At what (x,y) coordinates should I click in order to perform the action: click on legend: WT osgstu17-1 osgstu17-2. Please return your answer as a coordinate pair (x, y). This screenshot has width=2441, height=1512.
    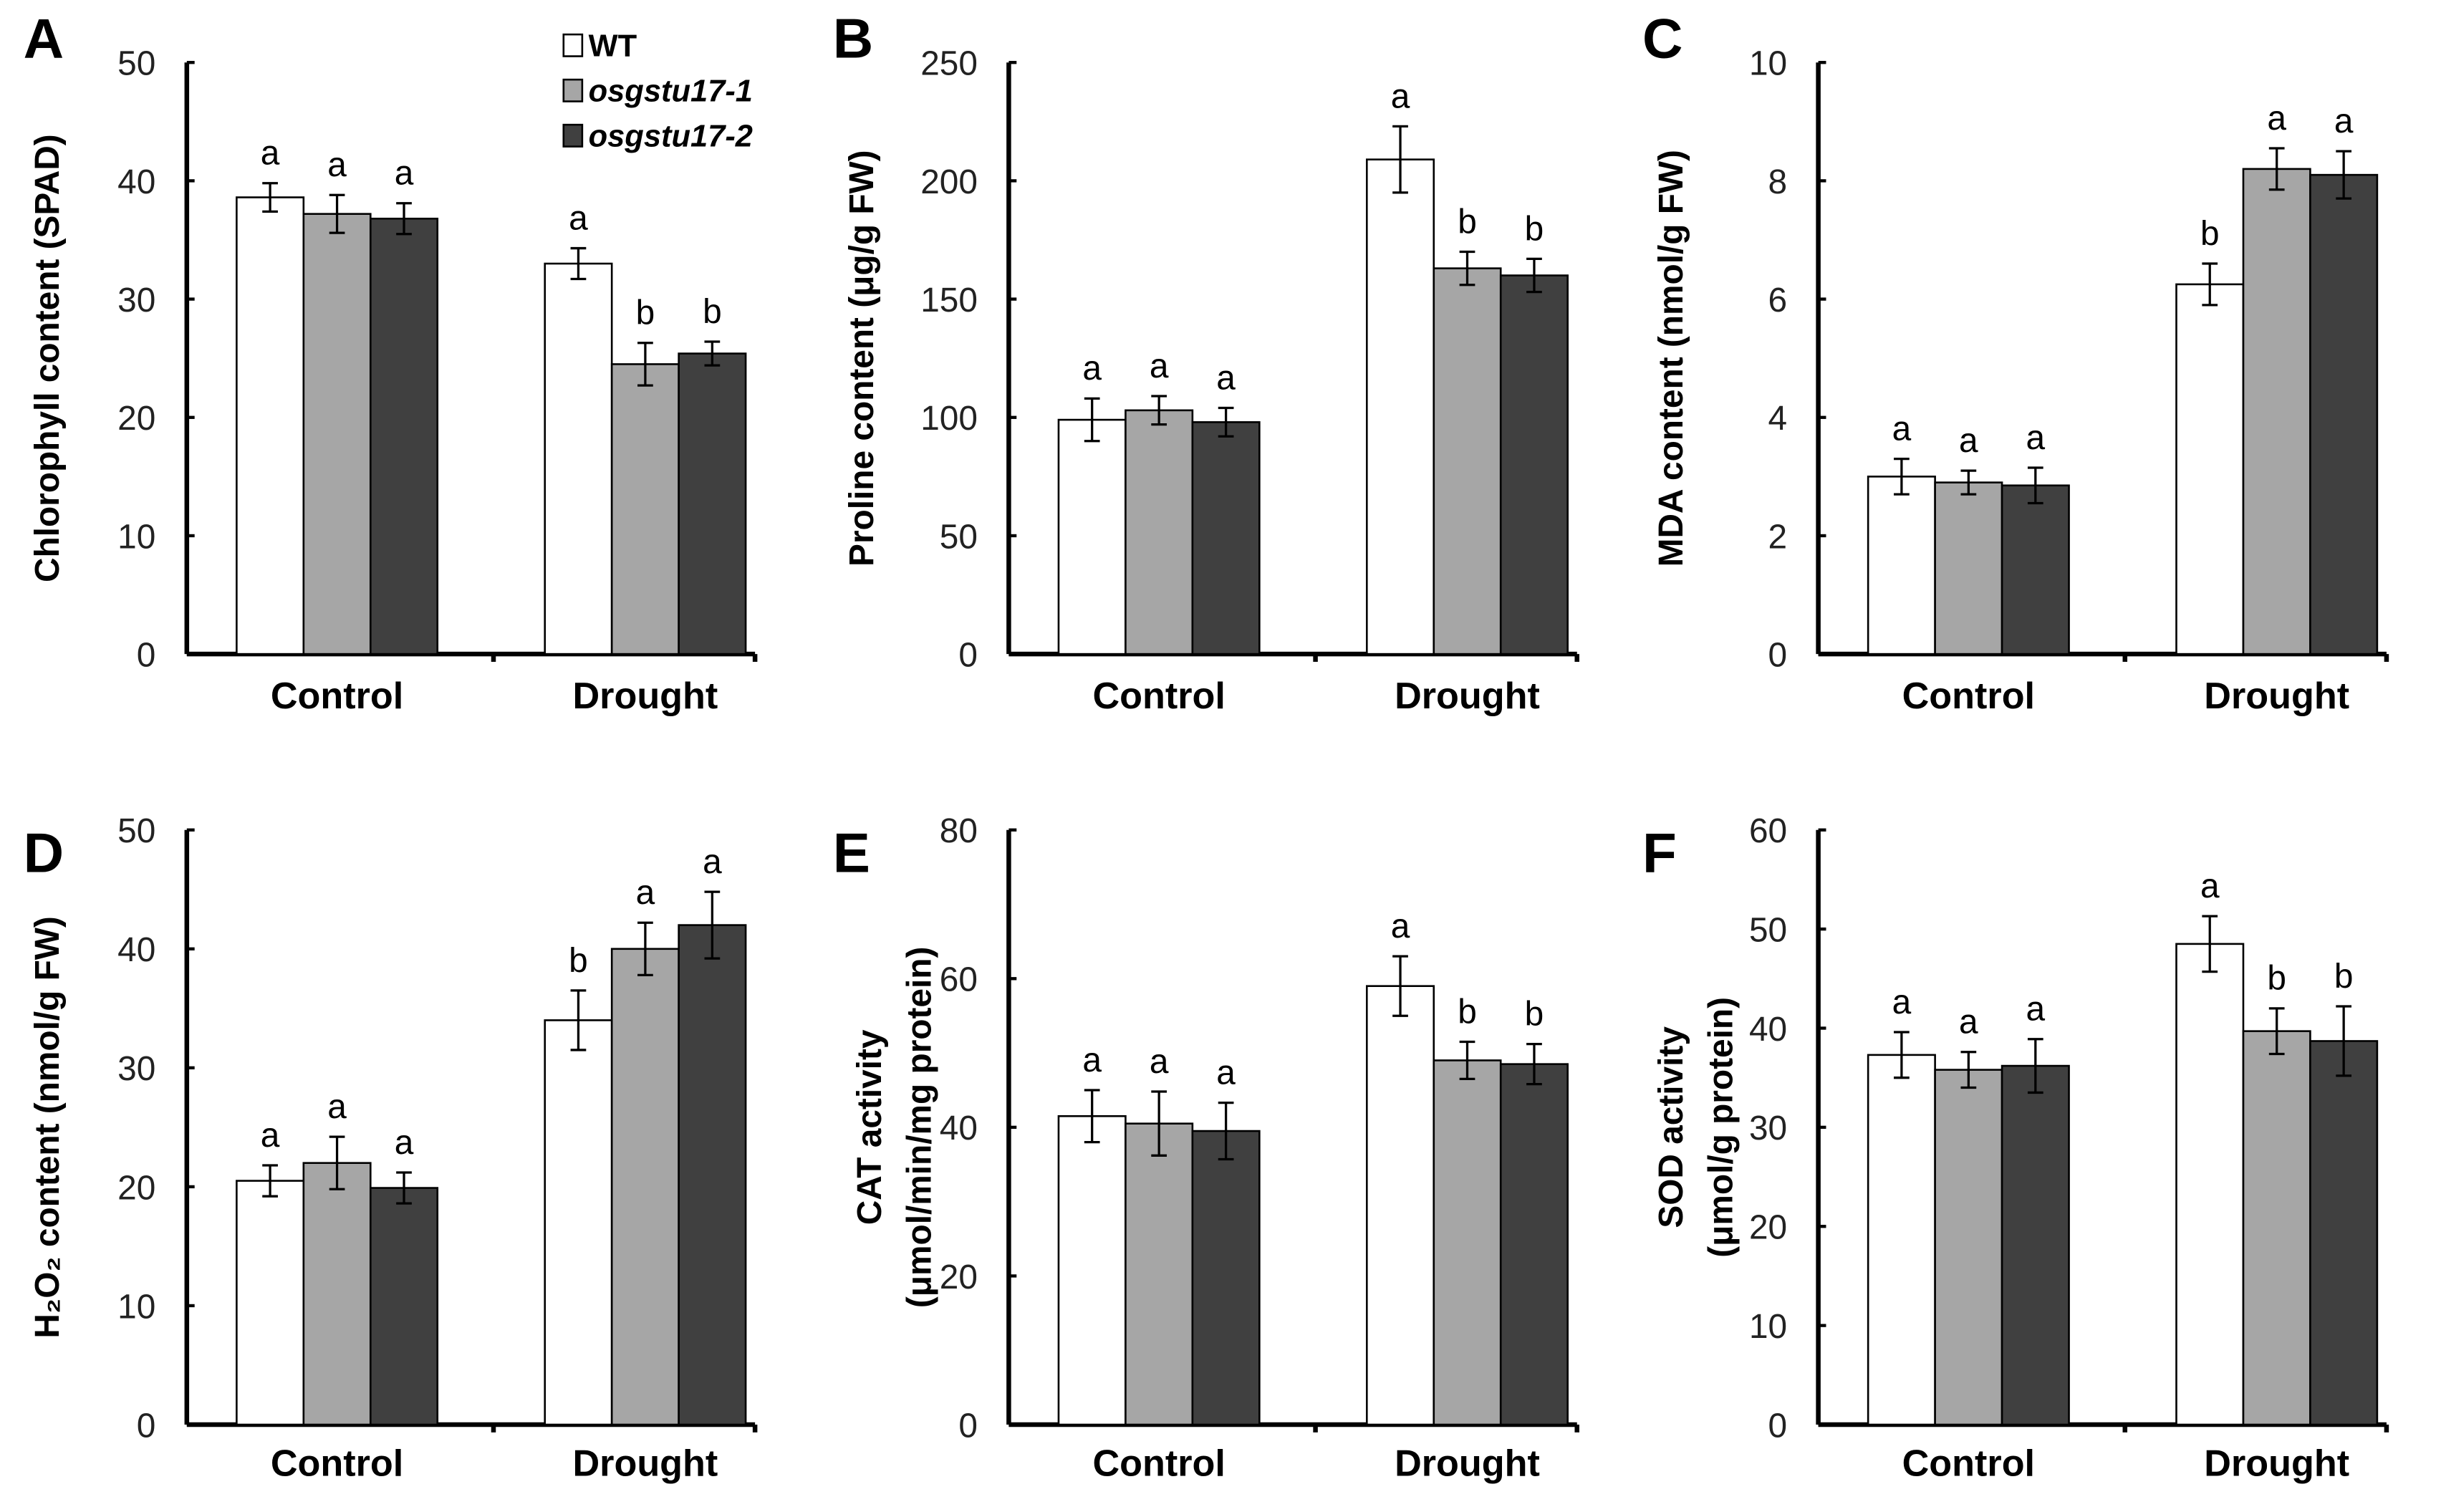
    Looking at the image, I should click on (658, 91).